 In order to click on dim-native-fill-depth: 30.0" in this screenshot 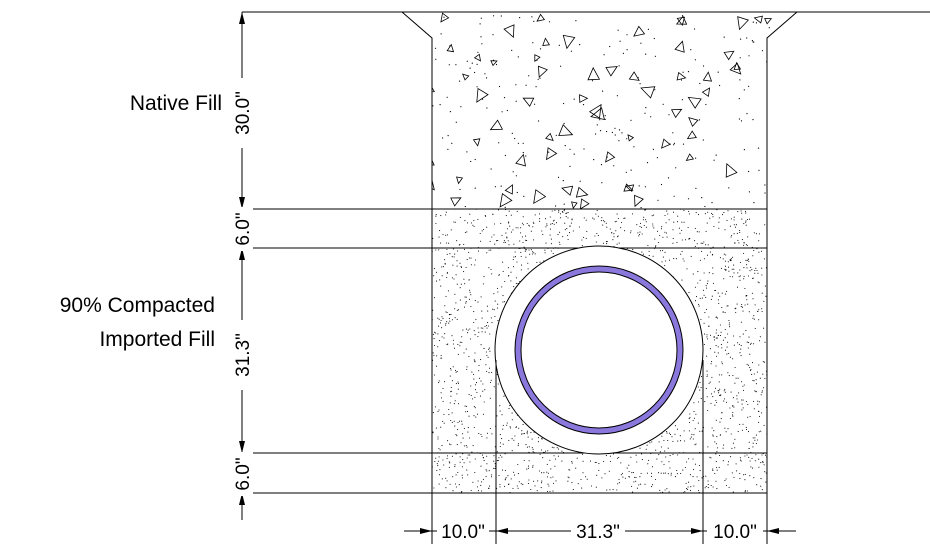, I will do `click(243, 113)`.